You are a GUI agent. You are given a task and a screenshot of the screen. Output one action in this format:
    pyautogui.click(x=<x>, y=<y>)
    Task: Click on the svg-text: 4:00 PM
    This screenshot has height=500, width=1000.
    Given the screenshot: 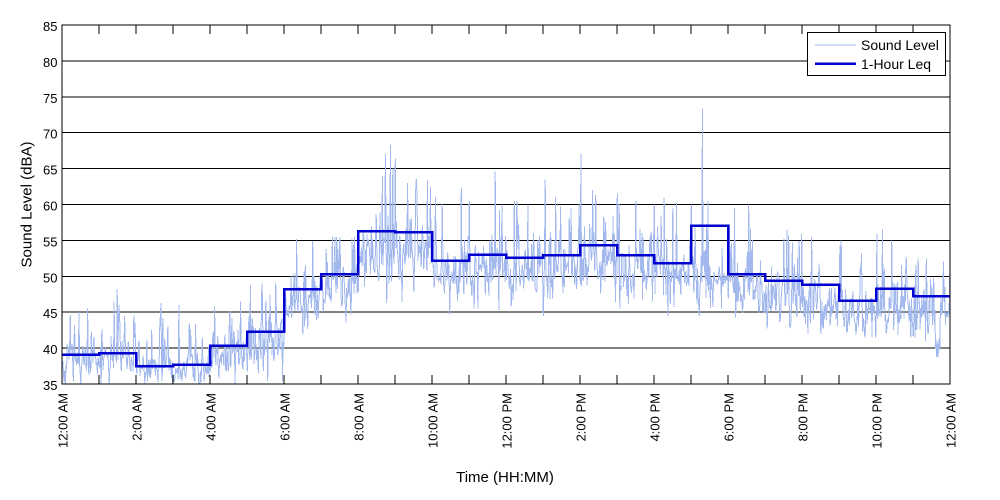 What is the action you would take?
    pyautogui.click(x=655, y=417)
    